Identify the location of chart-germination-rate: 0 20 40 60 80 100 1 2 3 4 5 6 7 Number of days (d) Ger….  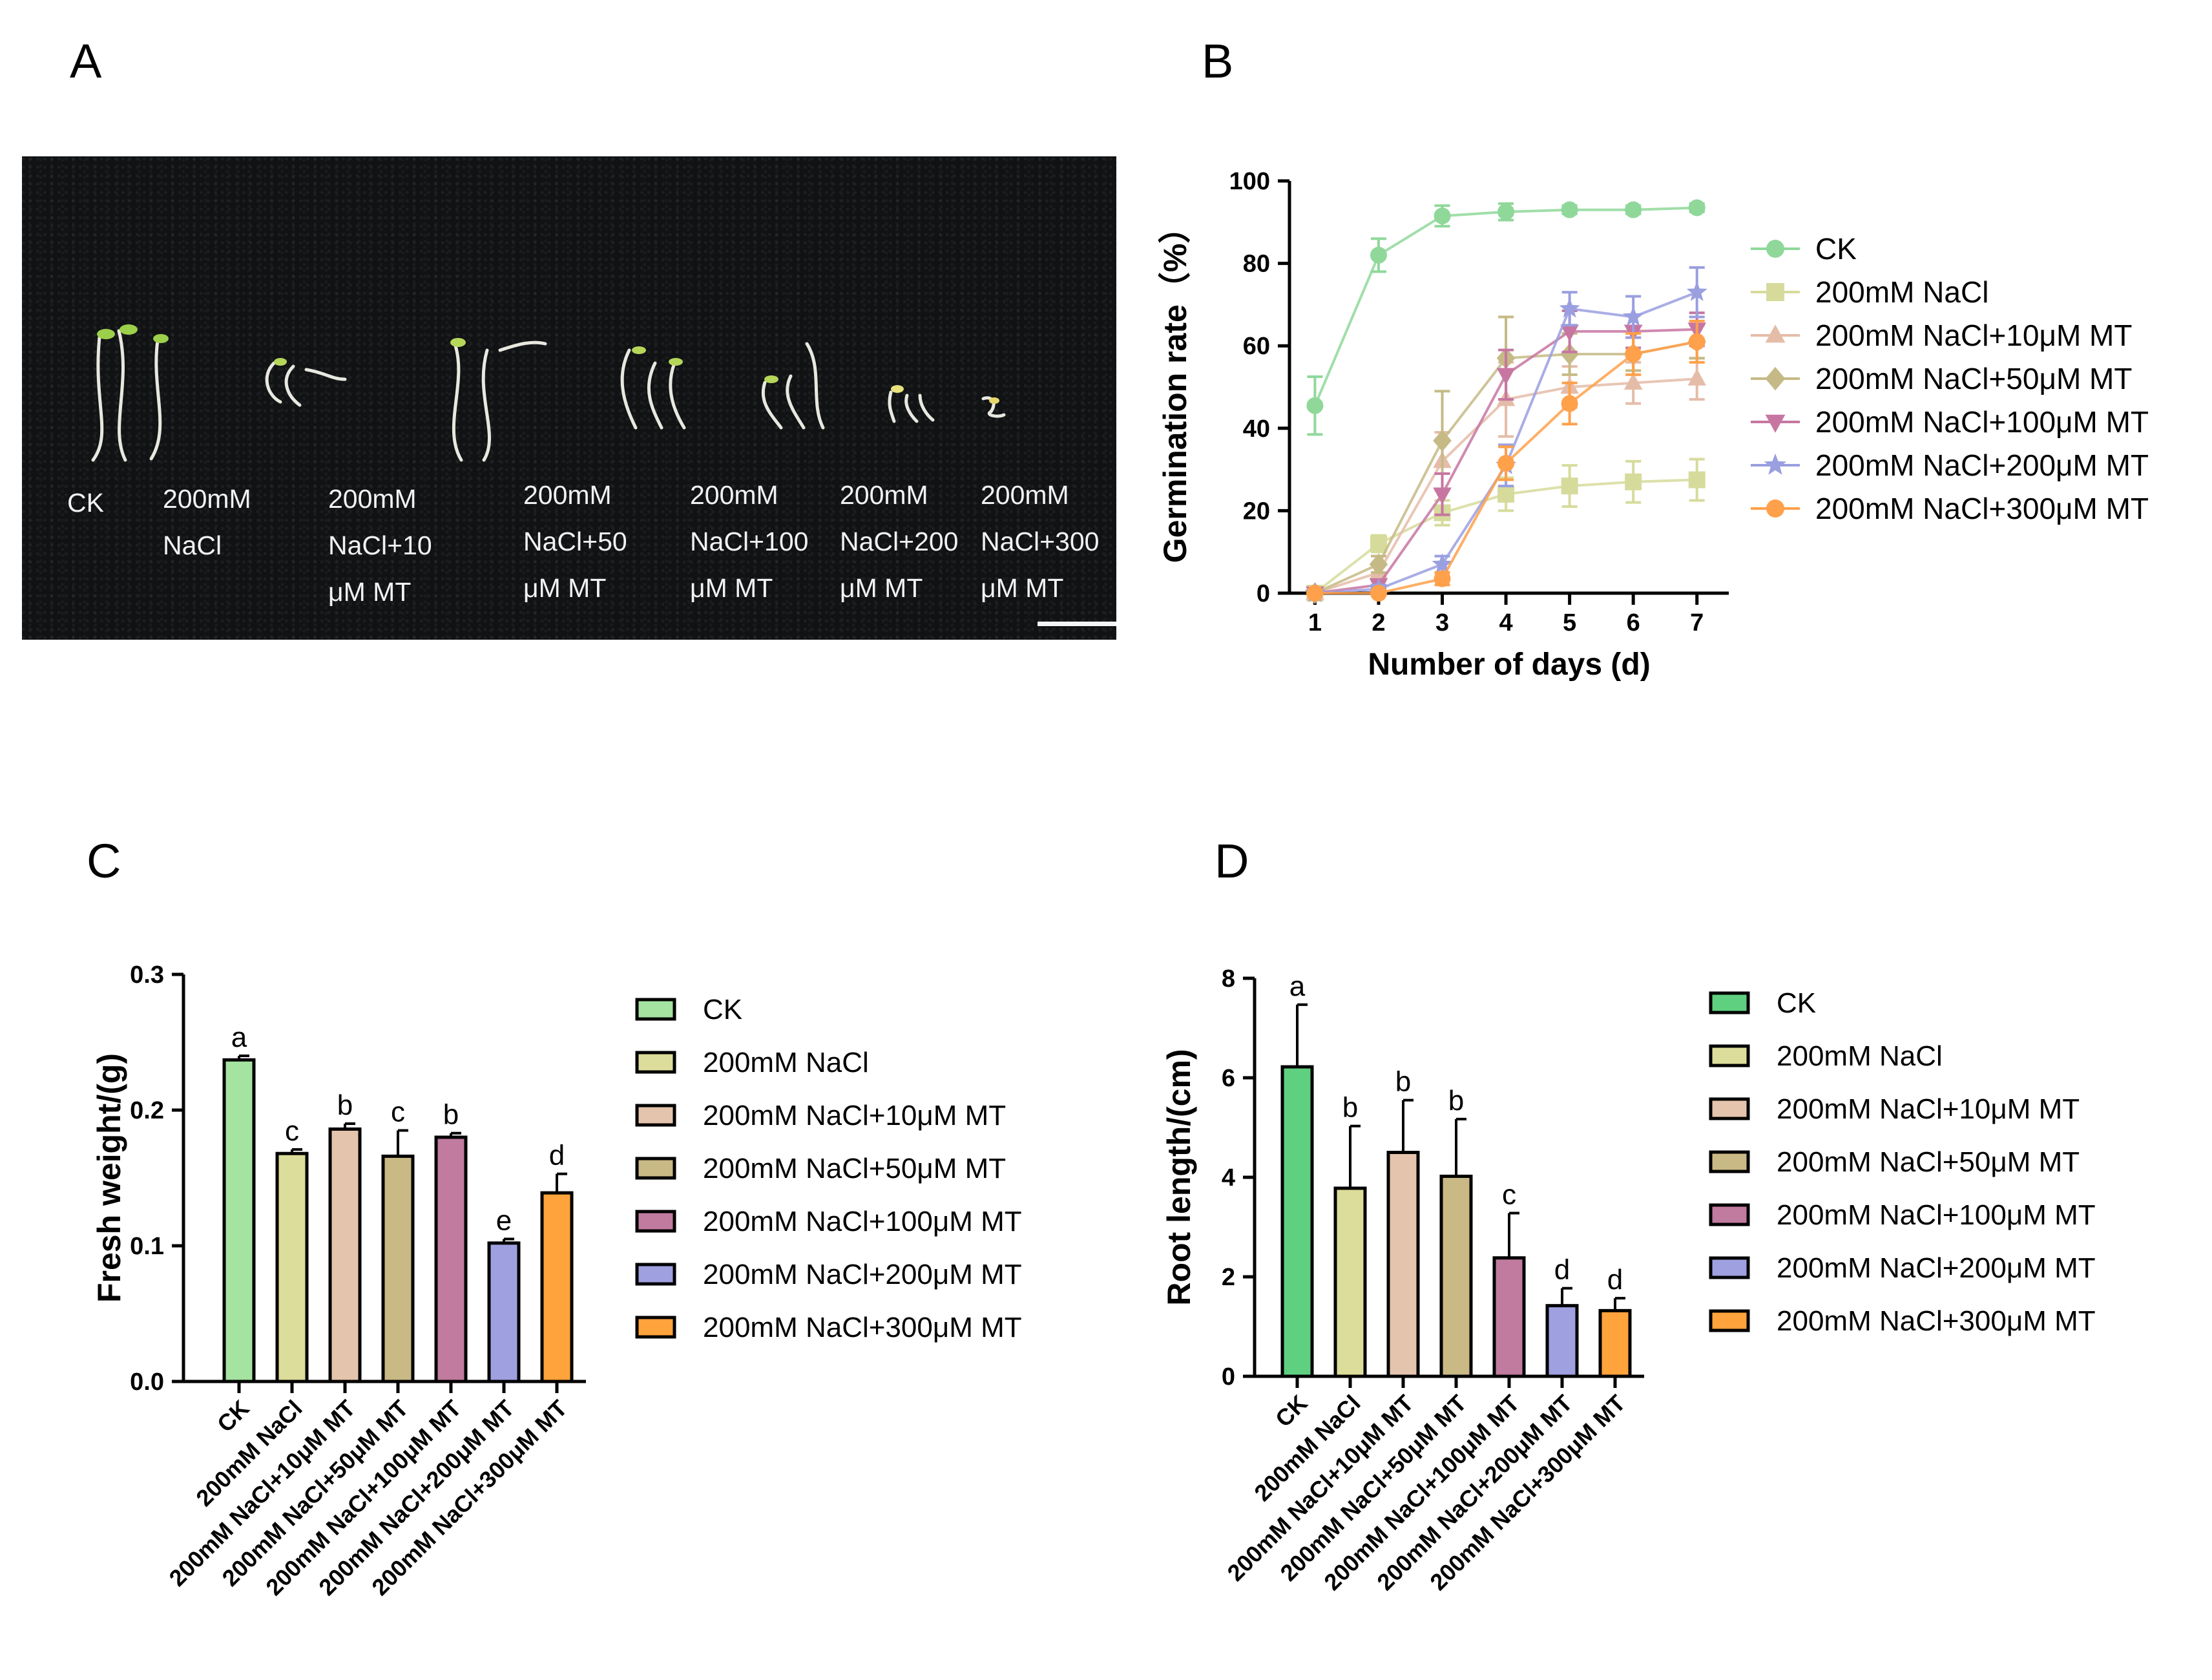
(1653, 425).